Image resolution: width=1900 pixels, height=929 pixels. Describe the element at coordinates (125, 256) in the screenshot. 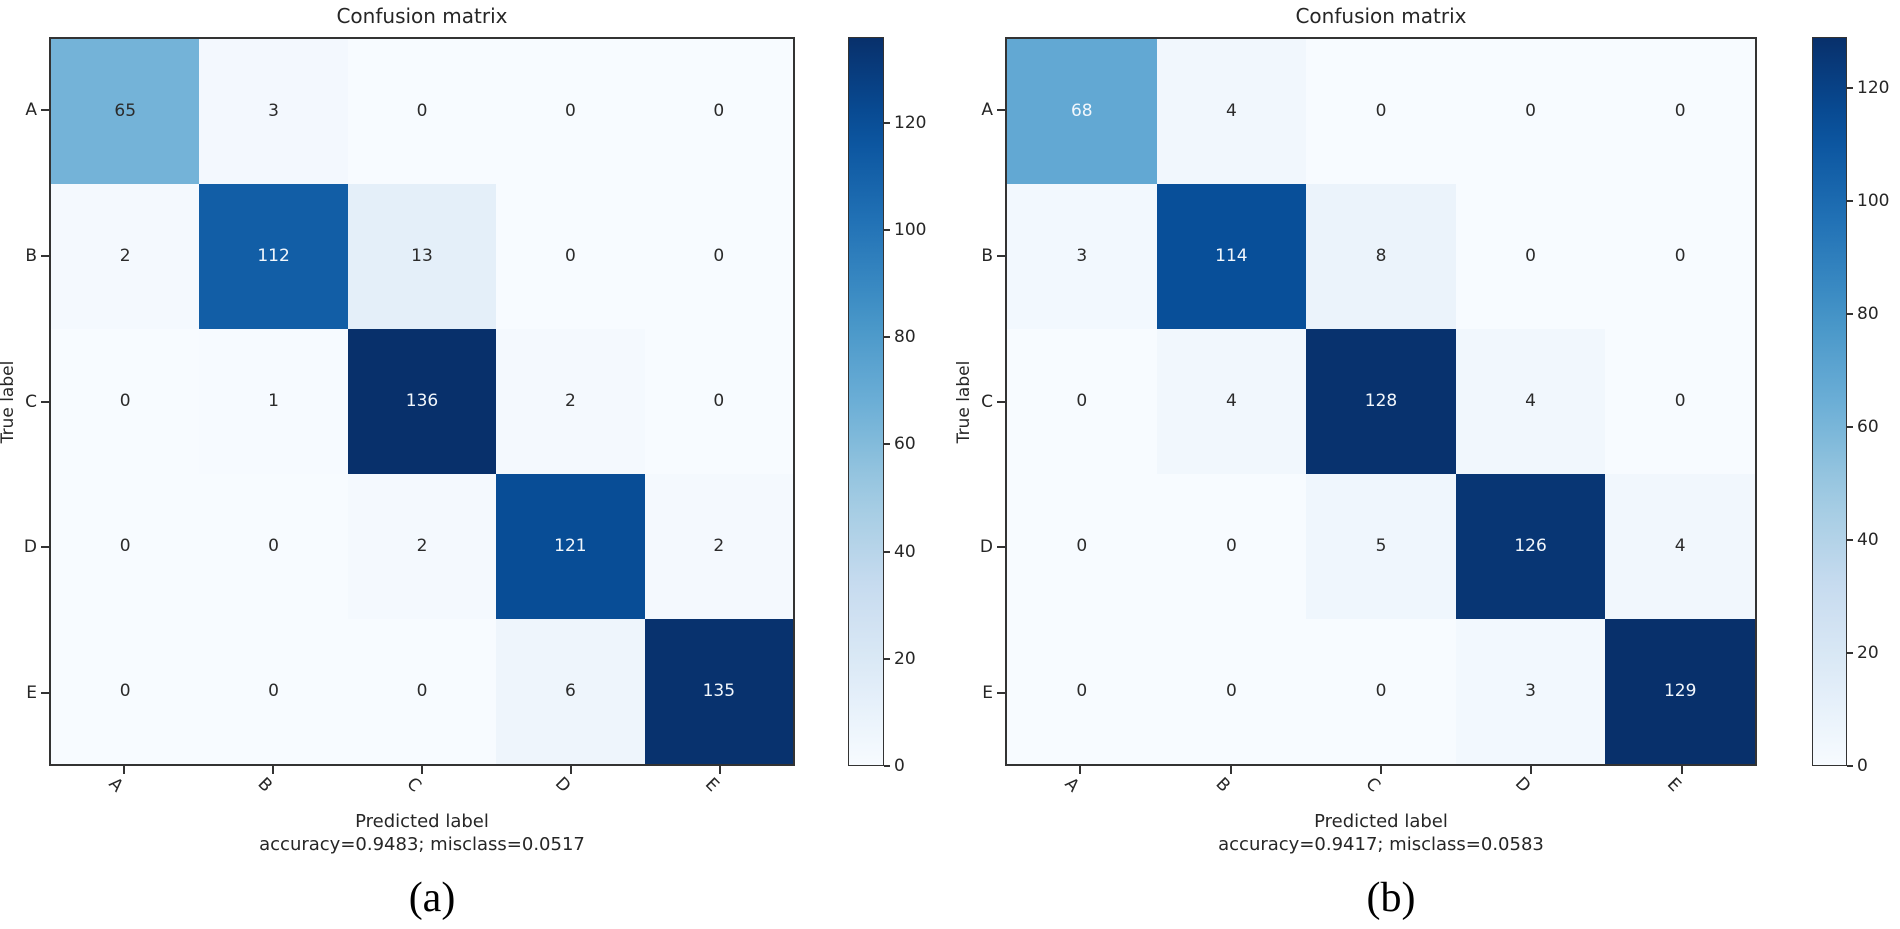

I see `cell-B-A: 2` at that location.